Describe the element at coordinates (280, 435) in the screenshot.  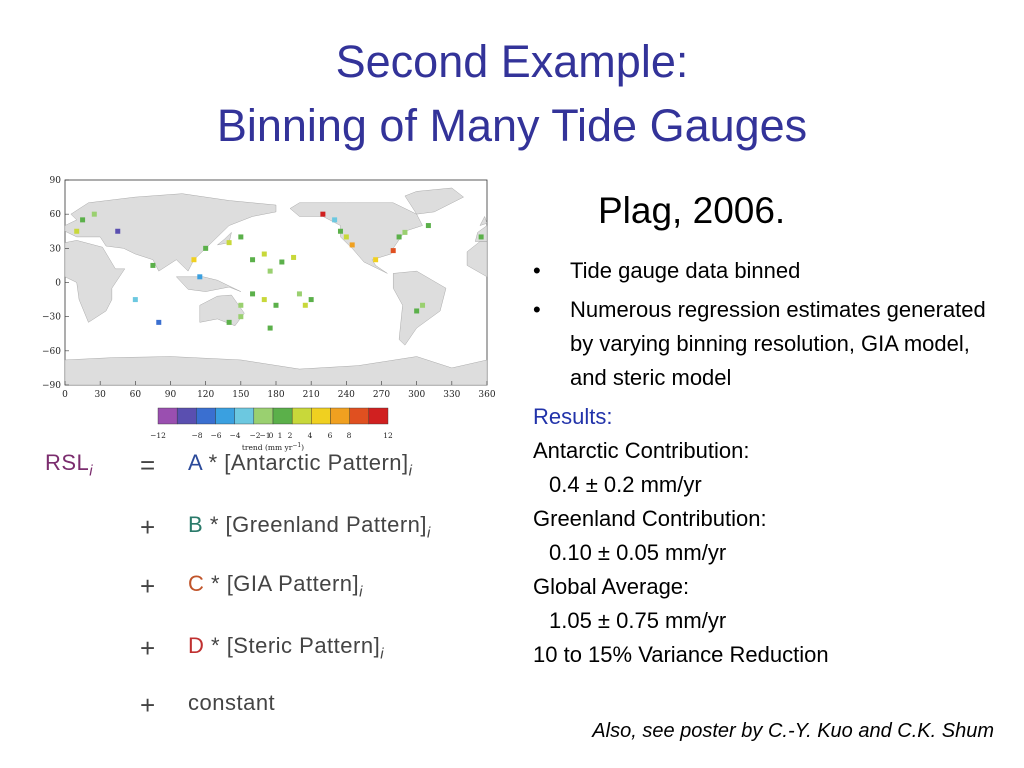
I see `colorbar-tick-label: 1` at that location.